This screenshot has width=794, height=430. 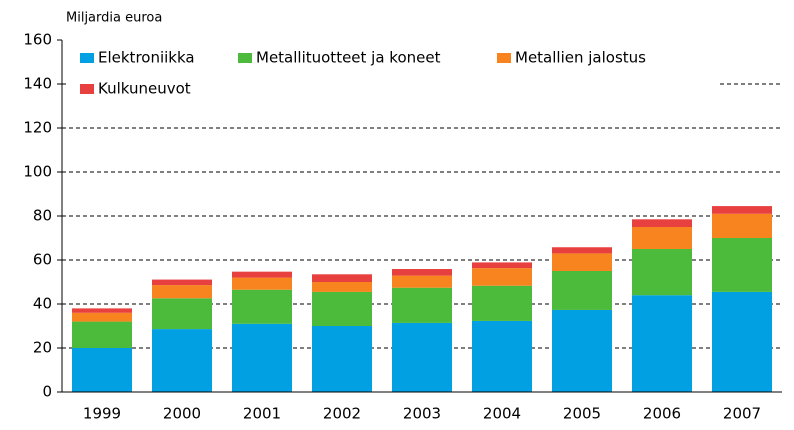 What do you see at coordinates (102, 414) in the screenshot?
I see `x-tick-label: 1999` at bounding box center [102, 414].